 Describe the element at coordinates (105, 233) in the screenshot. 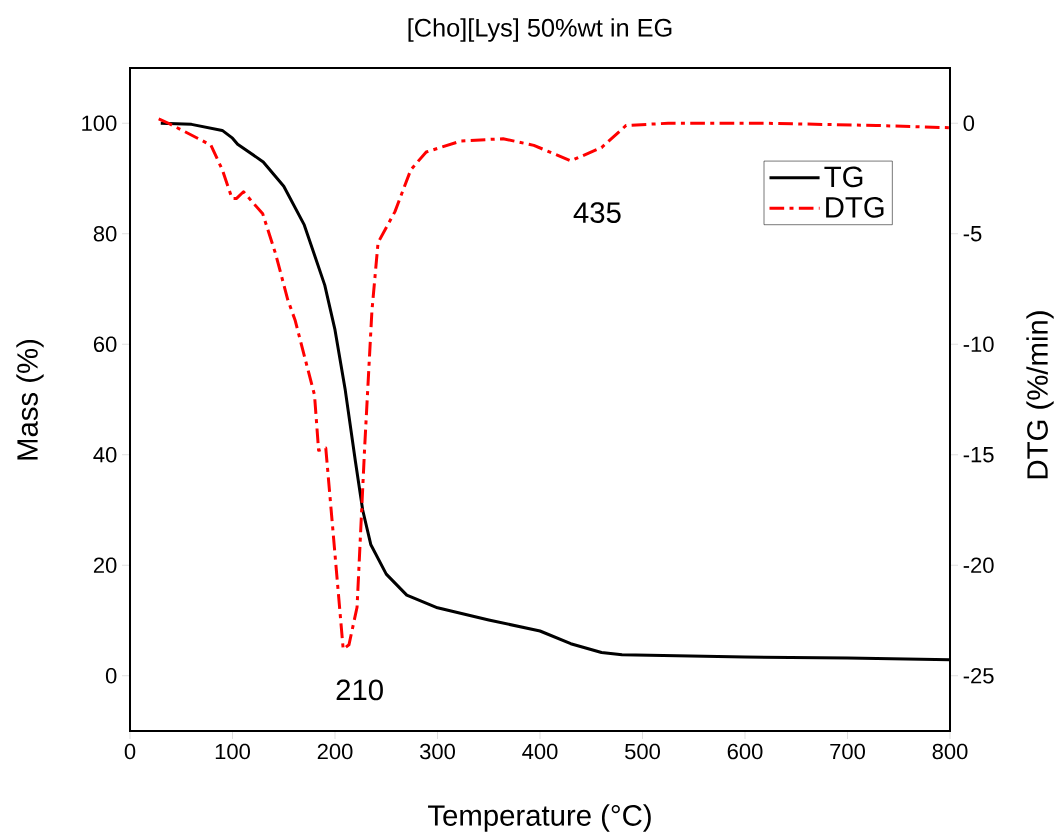

I see `y-tick-label: 80` at that location.